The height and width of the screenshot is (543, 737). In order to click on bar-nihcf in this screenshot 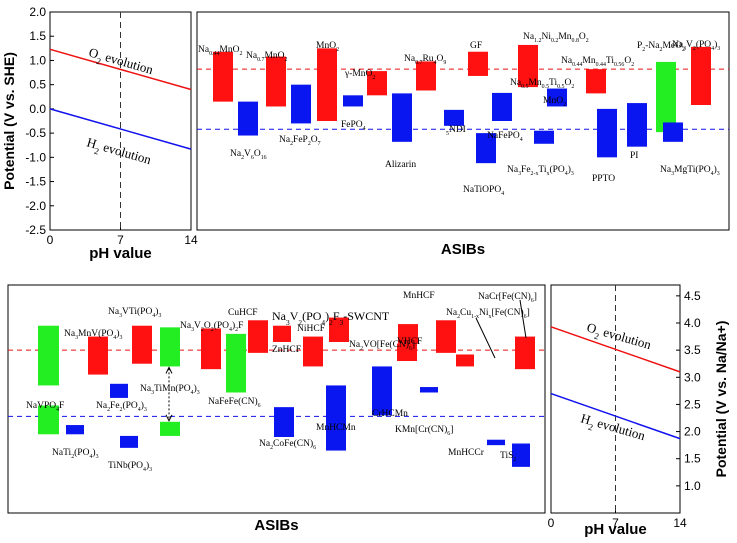, I will do `click(313, 351)`.